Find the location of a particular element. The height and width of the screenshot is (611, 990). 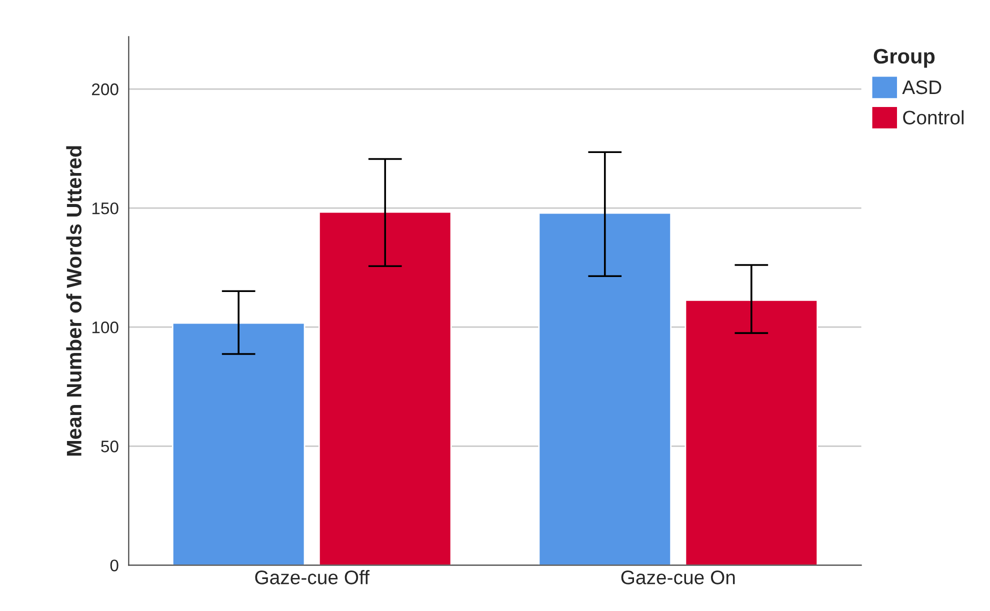

y-tick-label: 0 is located at coordinates (114, 566).